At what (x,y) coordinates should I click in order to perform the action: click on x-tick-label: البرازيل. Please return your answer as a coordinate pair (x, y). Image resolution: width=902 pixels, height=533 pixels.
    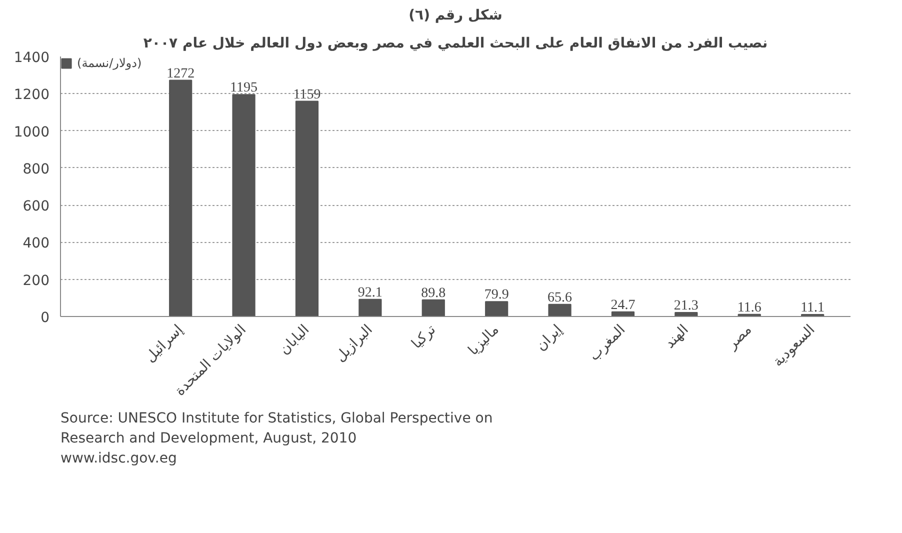
    Looking at the image, I should click on (354, 344).